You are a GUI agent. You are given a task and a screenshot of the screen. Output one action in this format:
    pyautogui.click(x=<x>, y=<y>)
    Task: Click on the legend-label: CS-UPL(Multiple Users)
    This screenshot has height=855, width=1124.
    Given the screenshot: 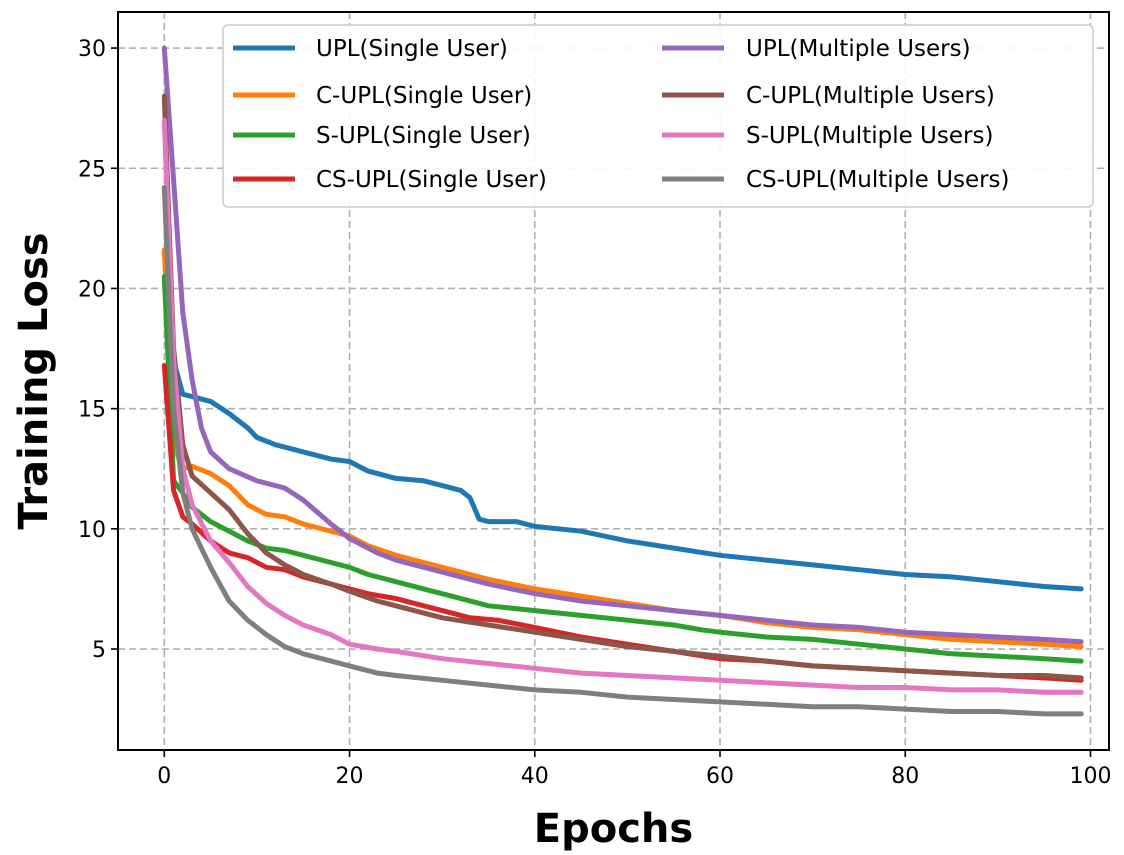 What is the action you would take?
    pyautogui.click(x=878, y=180)
    